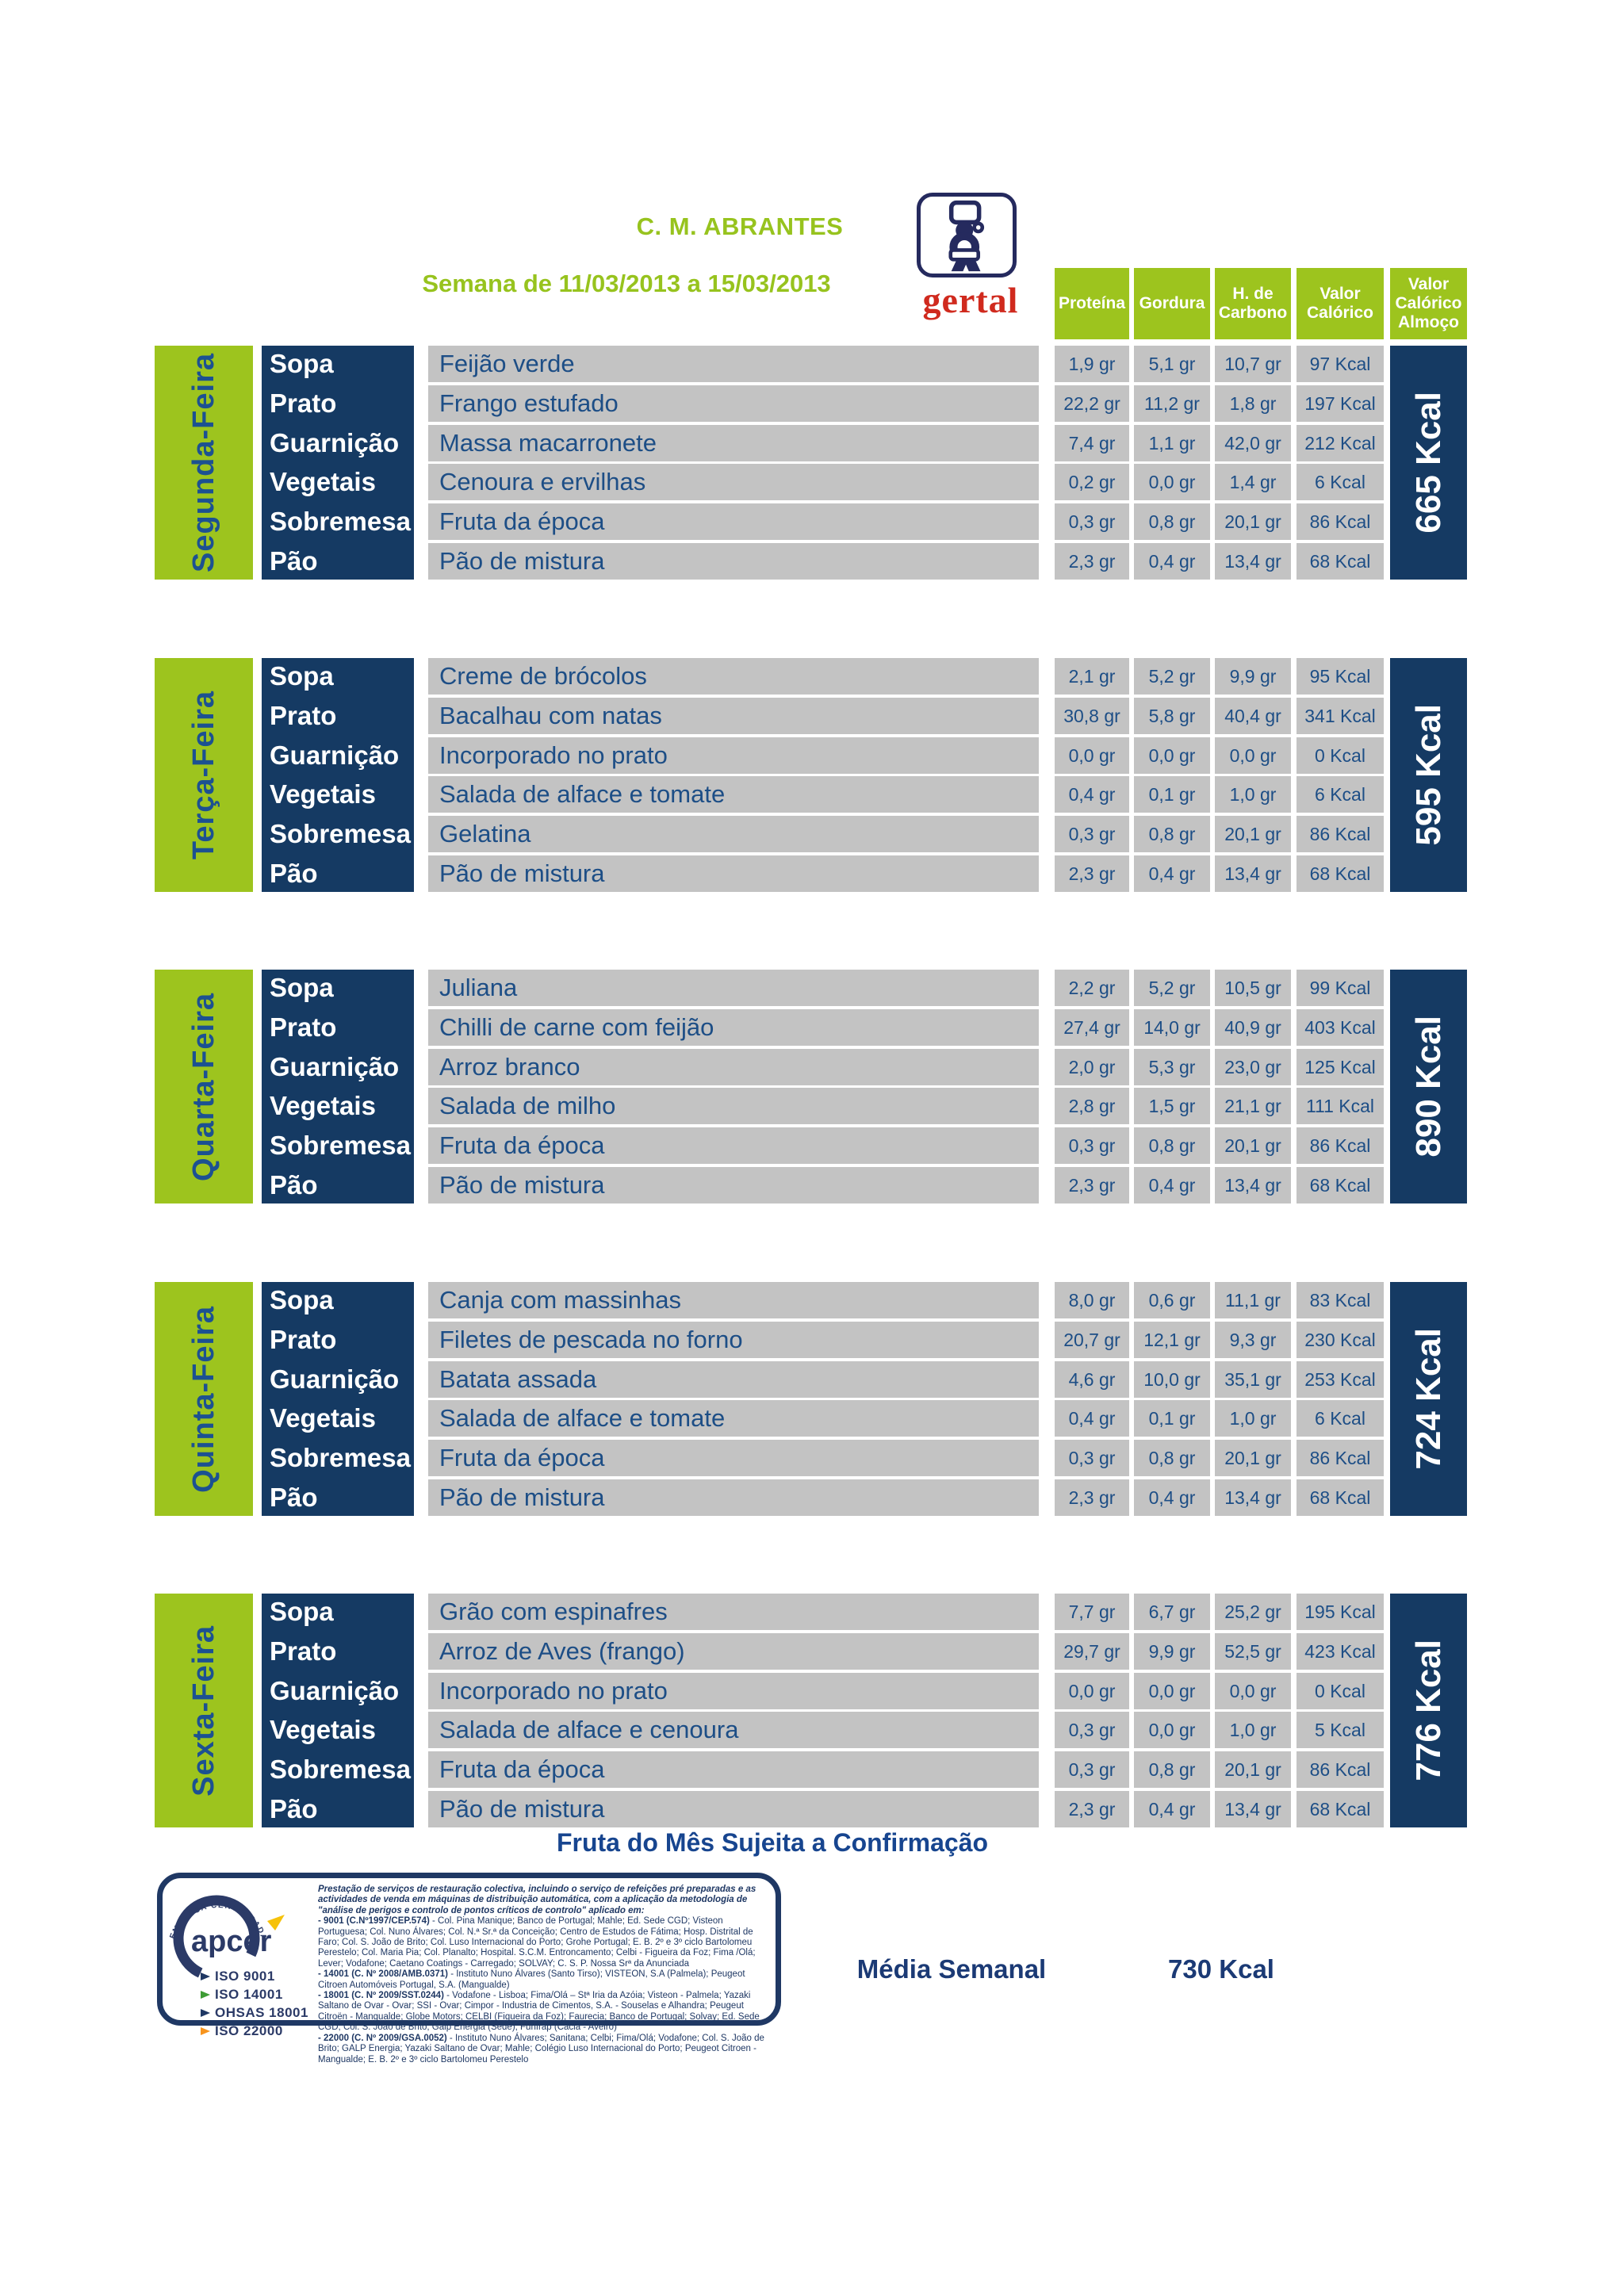 This screenshot has height=2296, width=1624. I want to click on week-subtitle: Semana de 11/03/2013 a 15/03/2013, so click(626, 284).